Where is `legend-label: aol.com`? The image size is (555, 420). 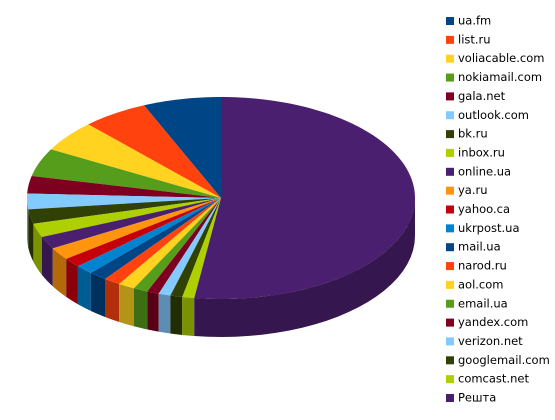 legend-label: aol.com is located at coordinates (481, 284).